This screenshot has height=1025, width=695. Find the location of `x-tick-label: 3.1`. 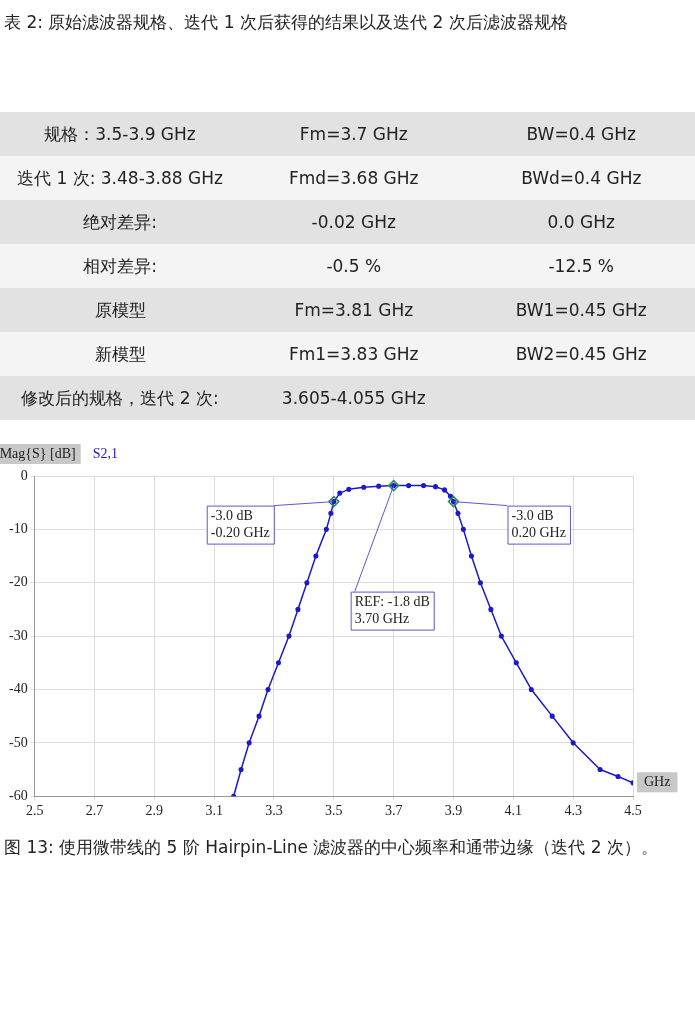

x-tick-label: 3.1 is located at coordinates (214, 811).